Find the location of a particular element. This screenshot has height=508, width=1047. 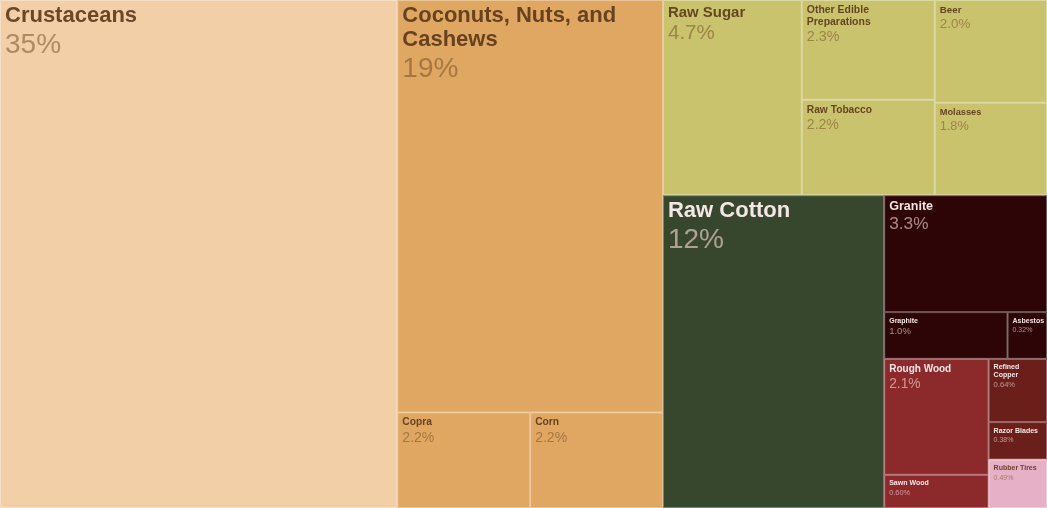

data-label: 2.0% is located at coordinates (955, 24).